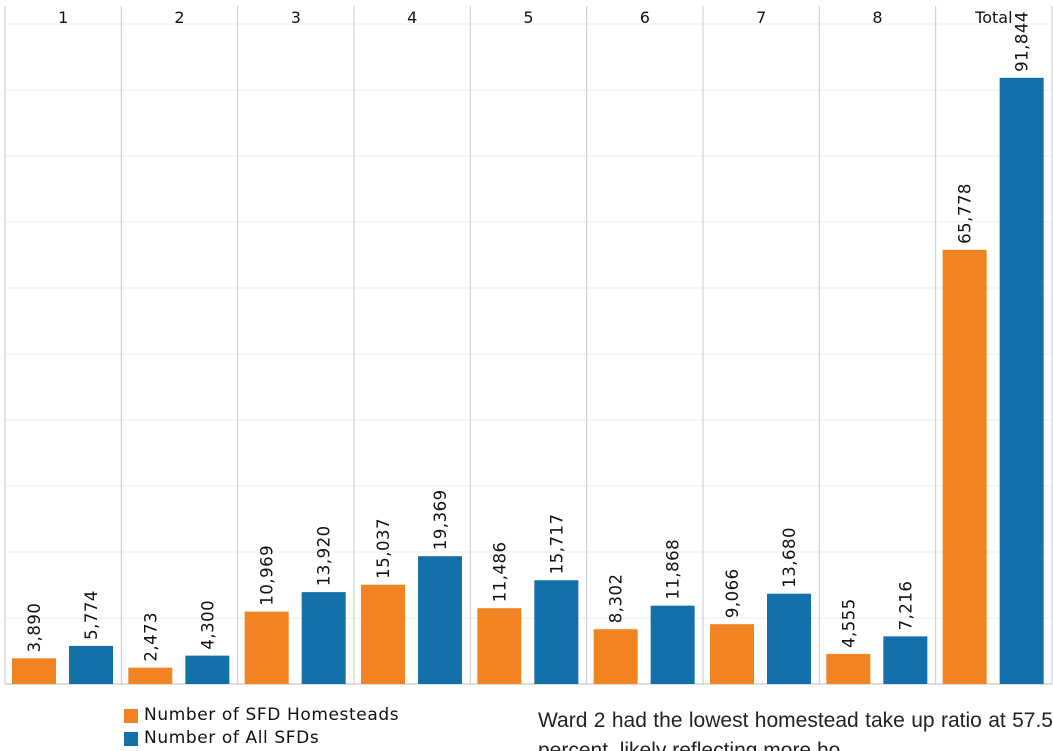 The image size is (1053, 751). I want to click on data-label: 2,473, so click(150, 637).